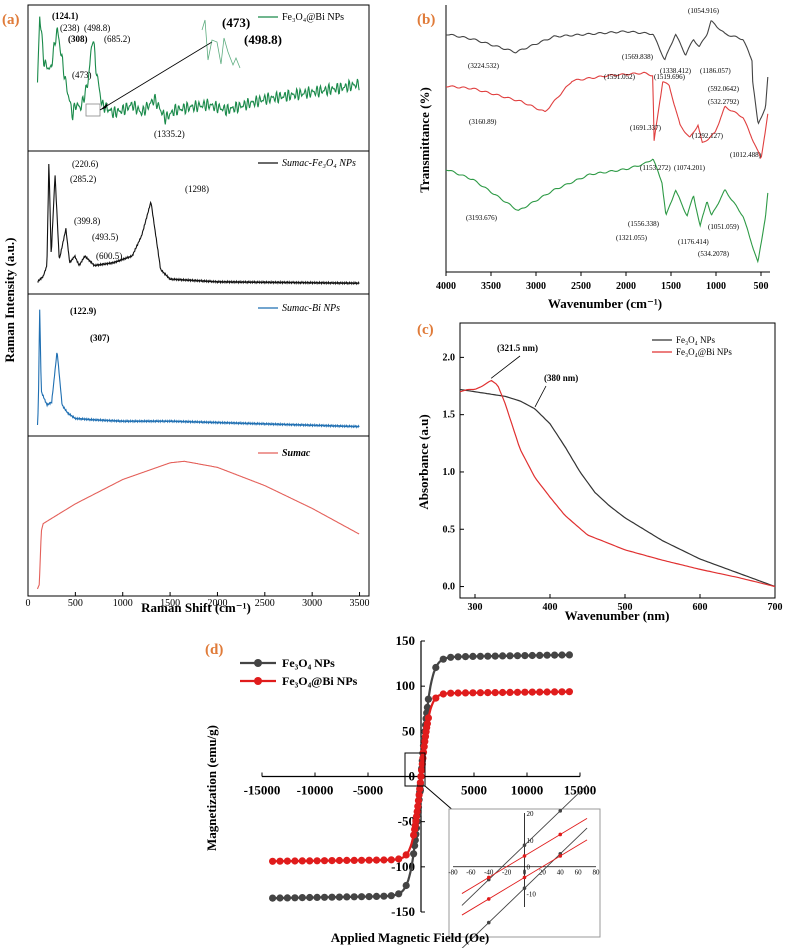  Describe the element at coordinates (532, 895) in the screenshot. I see `vsm-inset-y-tick-0: -10` at that location.